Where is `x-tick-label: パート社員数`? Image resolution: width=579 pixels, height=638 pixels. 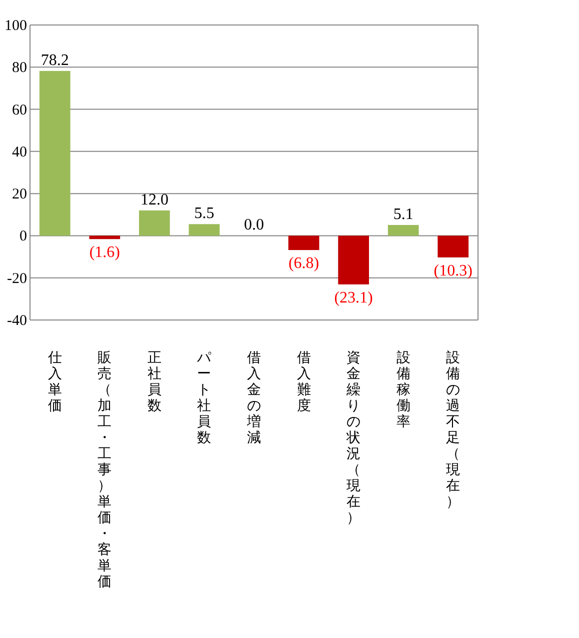 x-tick-label: パート社員数 is located at coordinates (204, 398).